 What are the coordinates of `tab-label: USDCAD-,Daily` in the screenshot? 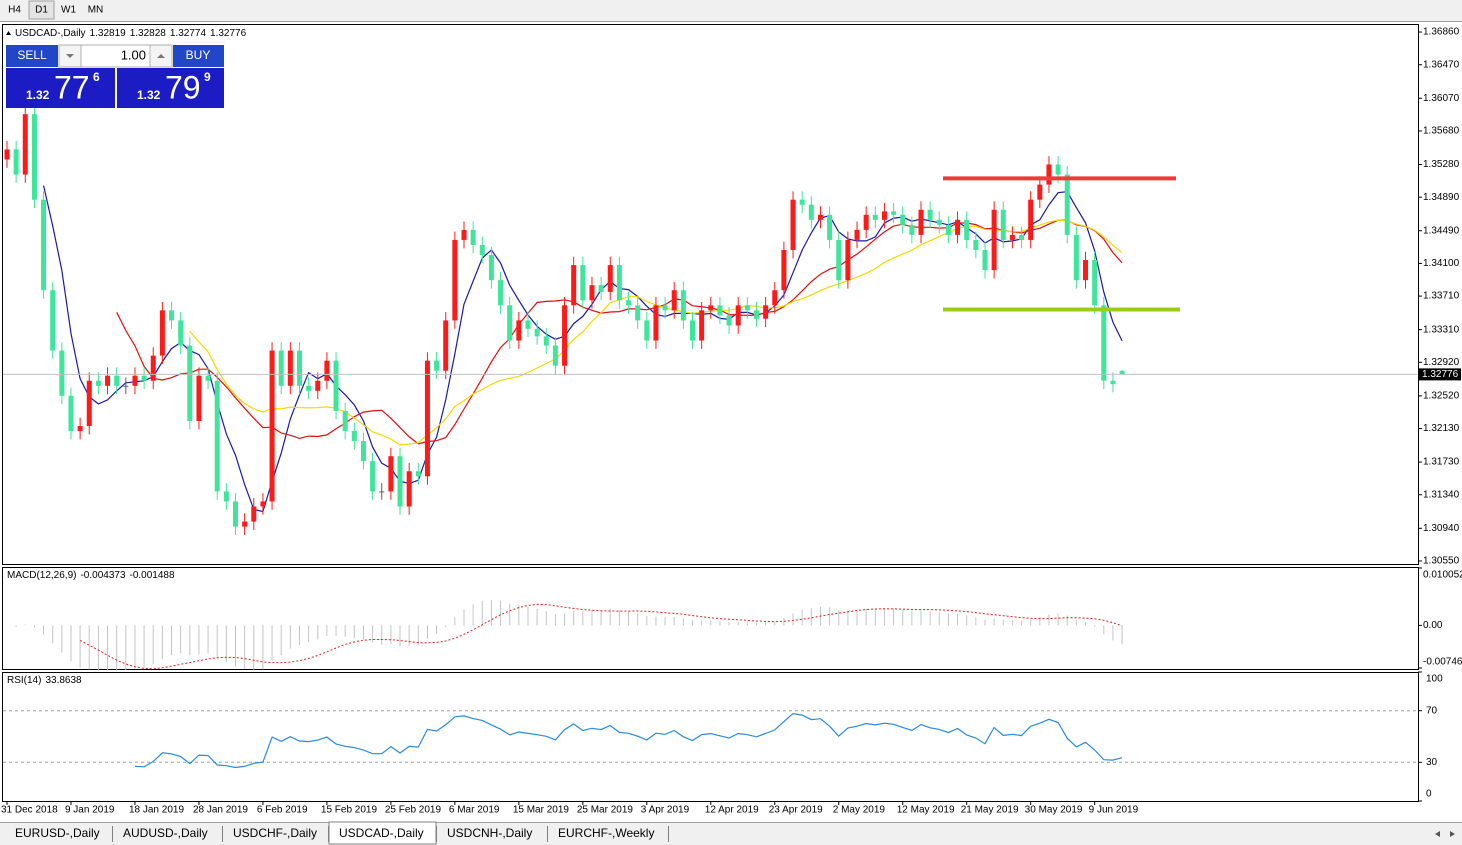 It's located at (381, 833).